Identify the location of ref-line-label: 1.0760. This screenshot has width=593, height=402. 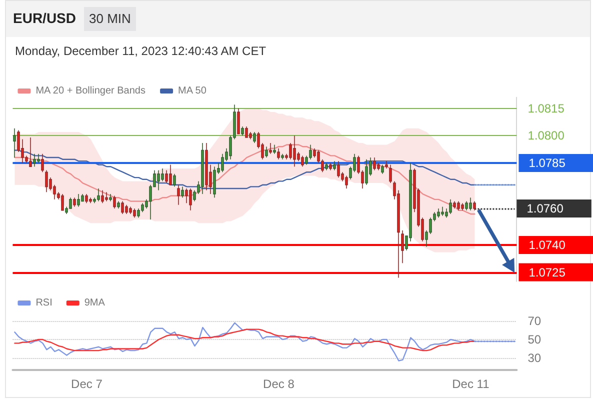
(545, 209).